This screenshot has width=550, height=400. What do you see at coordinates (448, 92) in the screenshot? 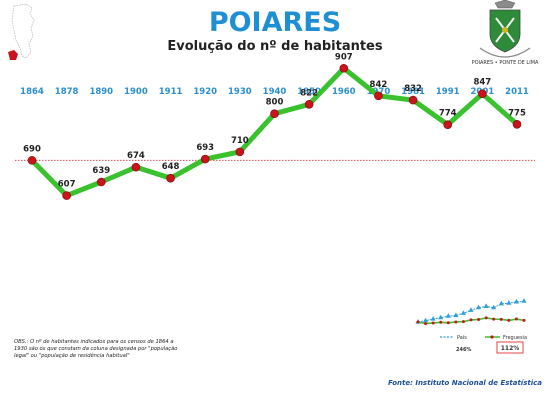
I see `year-label: 1991` at bounding box center [448, 92].